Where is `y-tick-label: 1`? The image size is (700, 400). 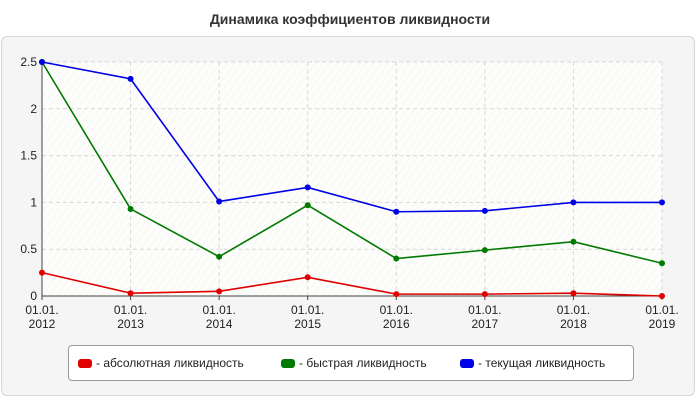 y-tick-label: 1 is located at coordinates (33, 202).